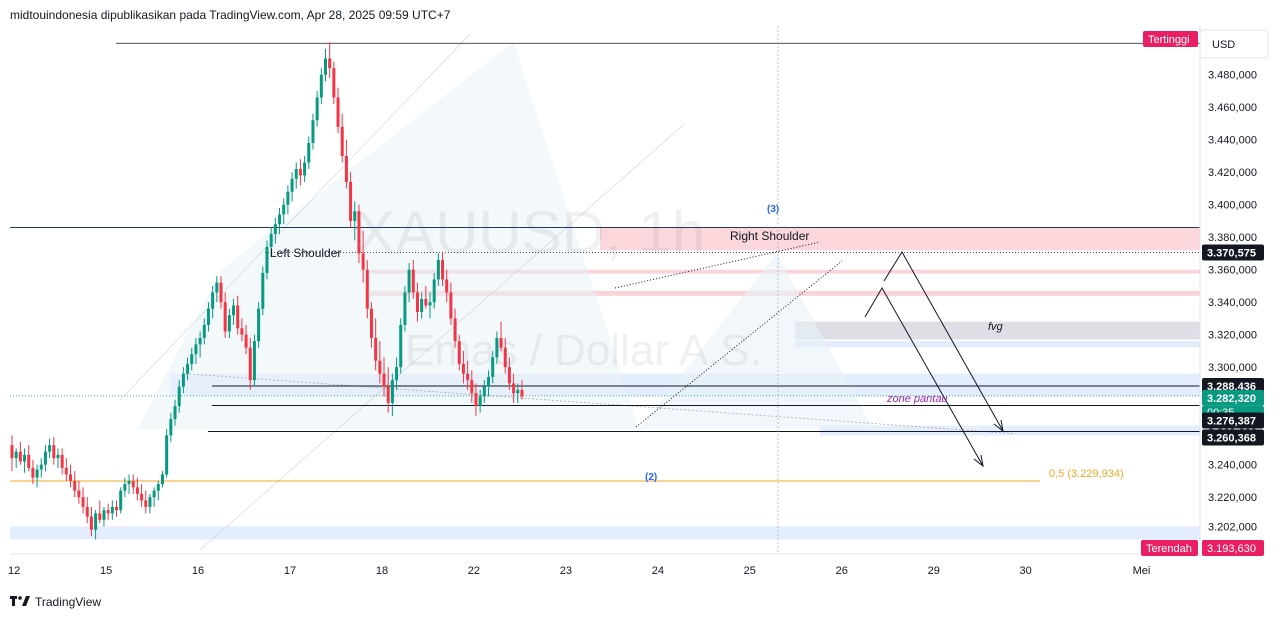 Image resolution: width=1281 pixels, height=619 pixels. Describe the element at coordinates (1232, 173) in the screenshot. I see `y-tick-label: 3.420,000` at that location.